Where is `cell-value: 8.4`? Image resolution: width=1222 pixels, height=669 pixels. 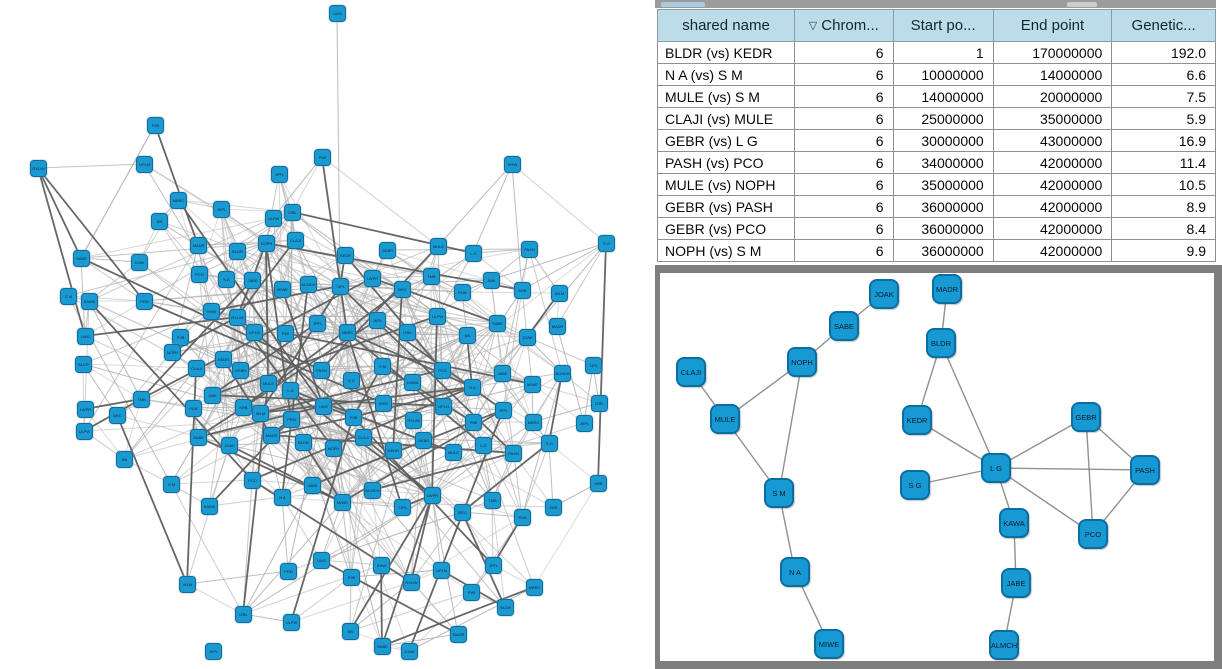
cell-value: 8.4 is located at coordinates (1163, 228).